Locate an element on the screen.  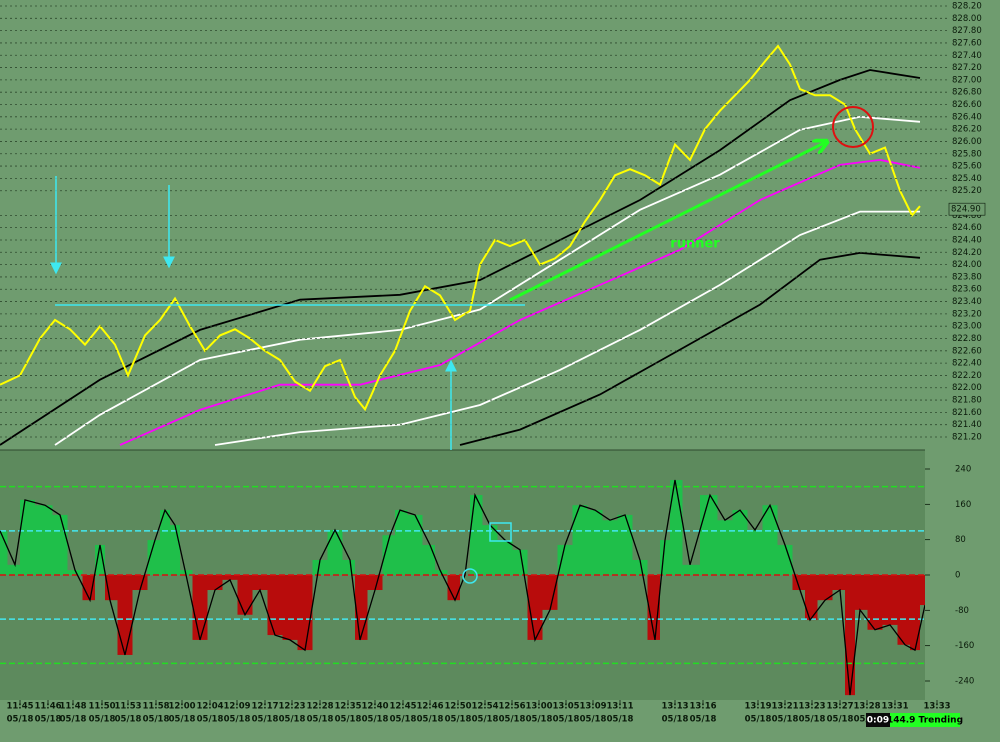
y-tick-label: 825.60 is located at coordinates (967, 167).